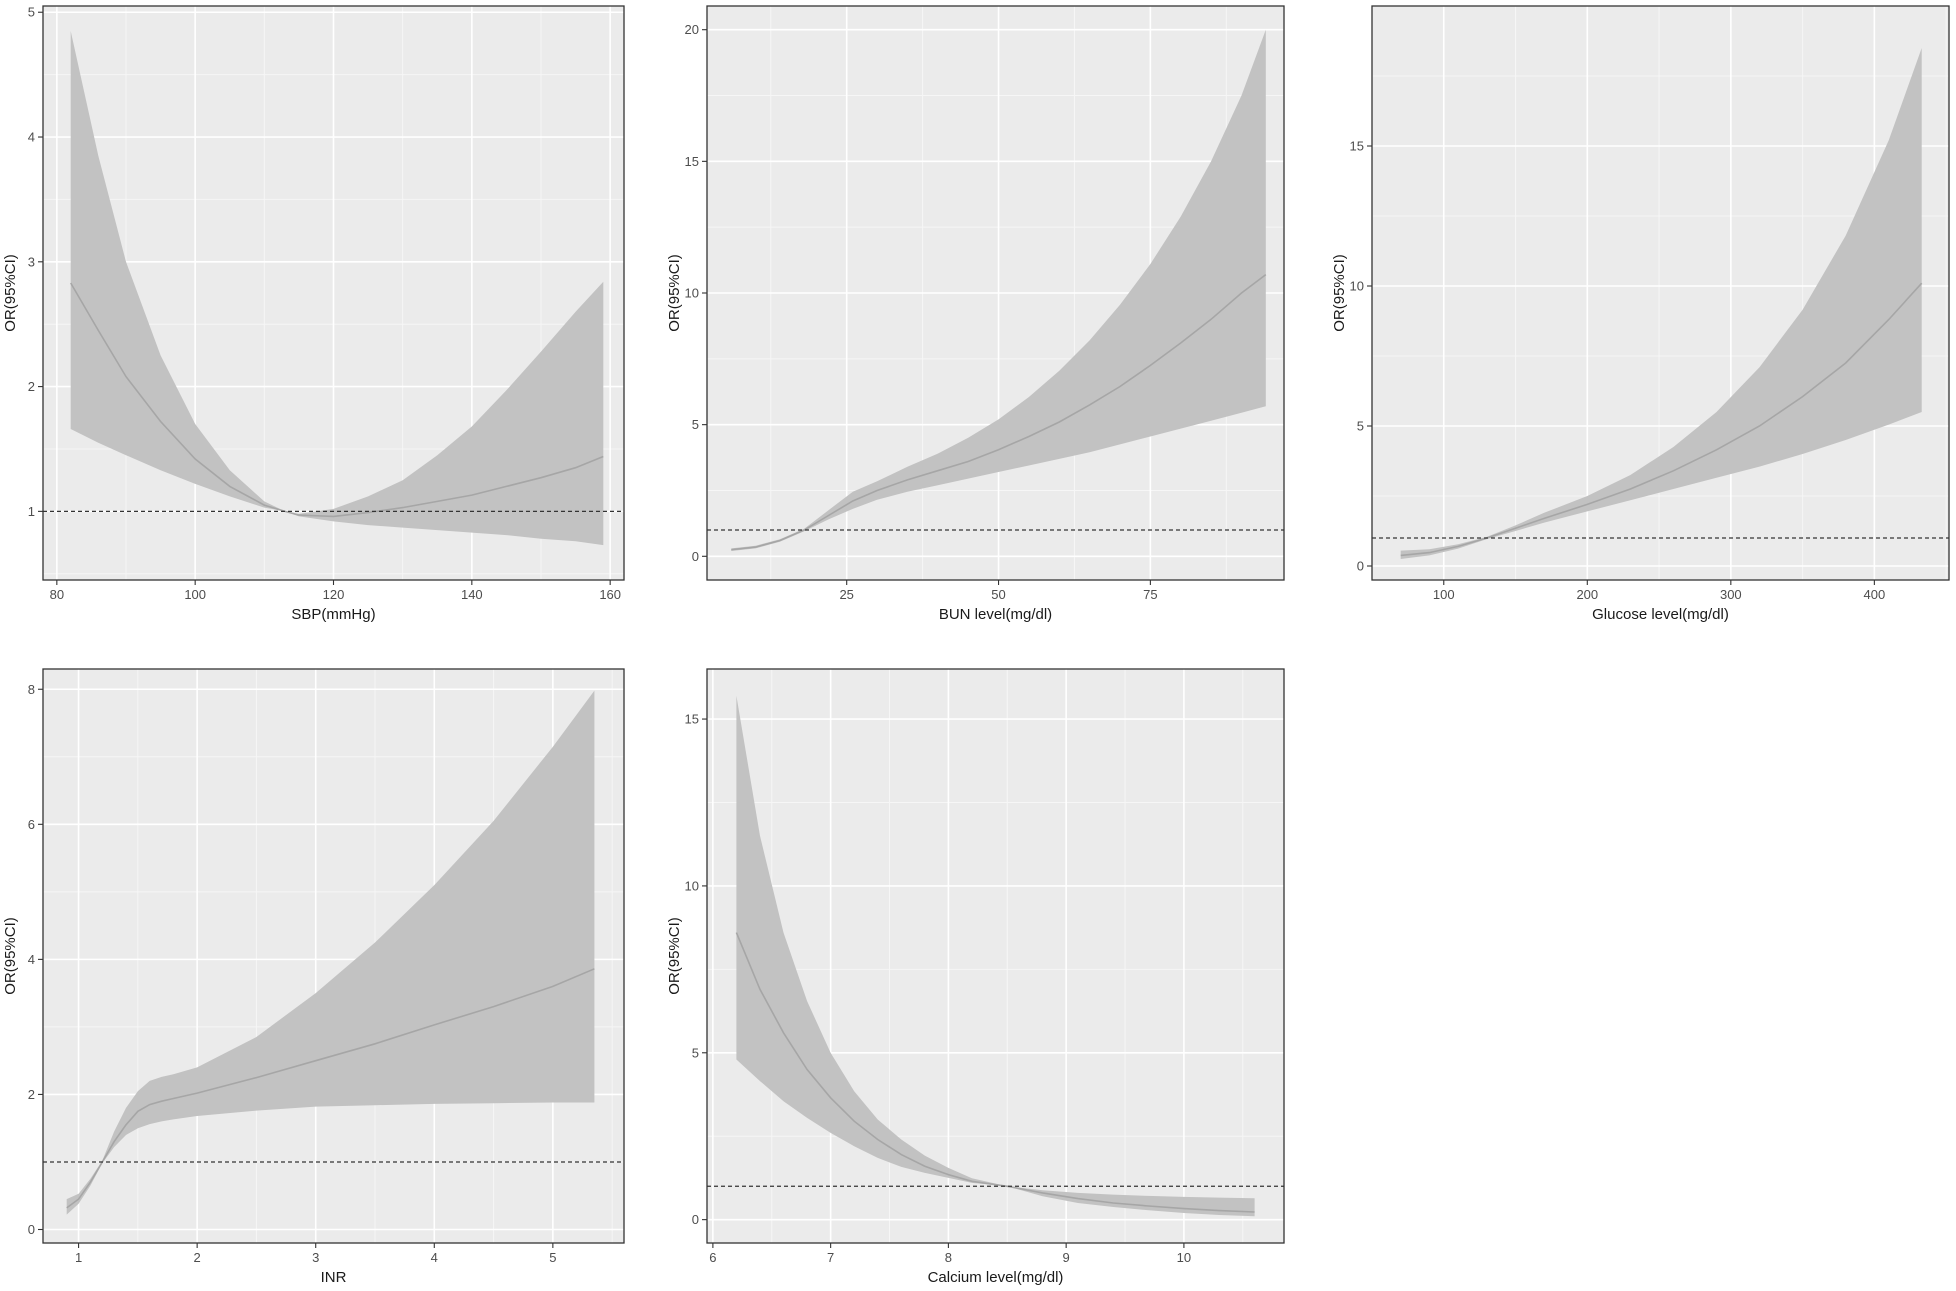  I want to click on chart-4-x-tick-label: 1, so click(78, 1257).